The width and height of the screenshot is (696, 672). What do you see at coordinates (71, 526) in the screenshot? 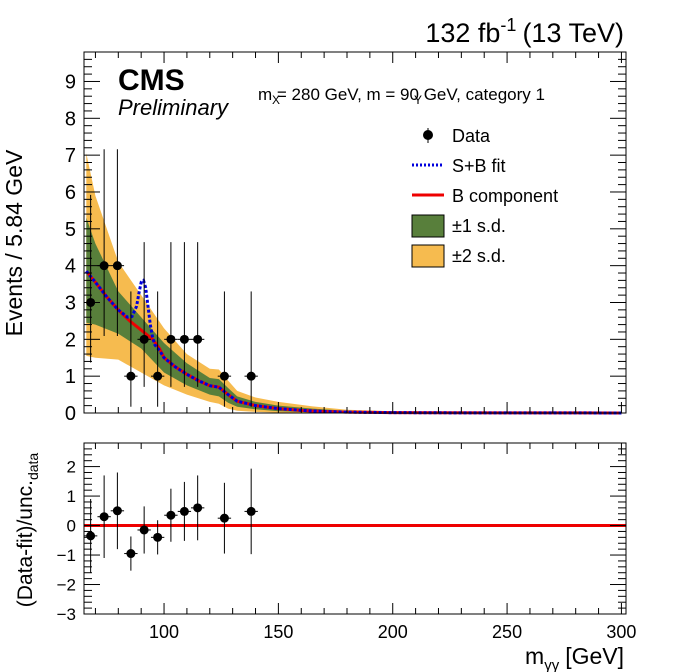
I see `residual-ytick-label: 0` at bounding box center [71, 526].